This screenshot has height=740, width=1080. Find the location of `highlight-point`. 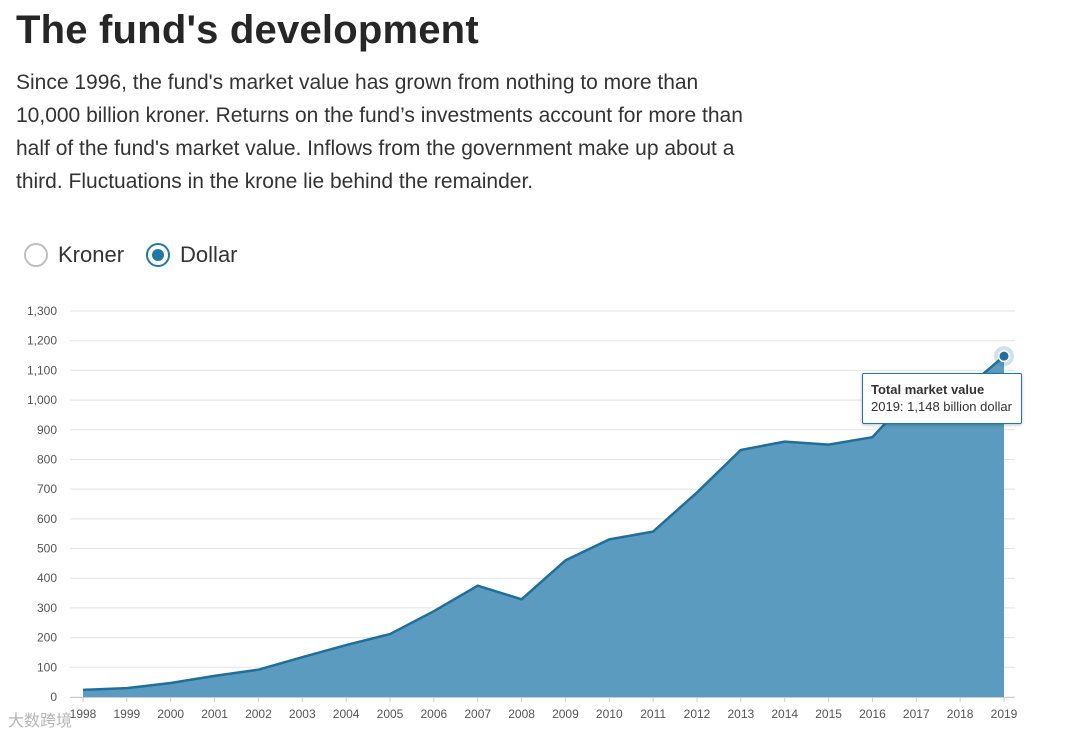

highlight-point is located at coordinates (1004, 356).